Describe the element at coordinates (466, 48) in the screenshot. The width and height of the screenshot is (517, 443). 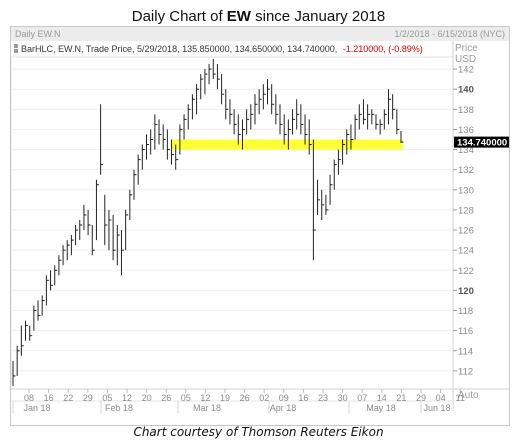
I see `price-label: Price` at that location.